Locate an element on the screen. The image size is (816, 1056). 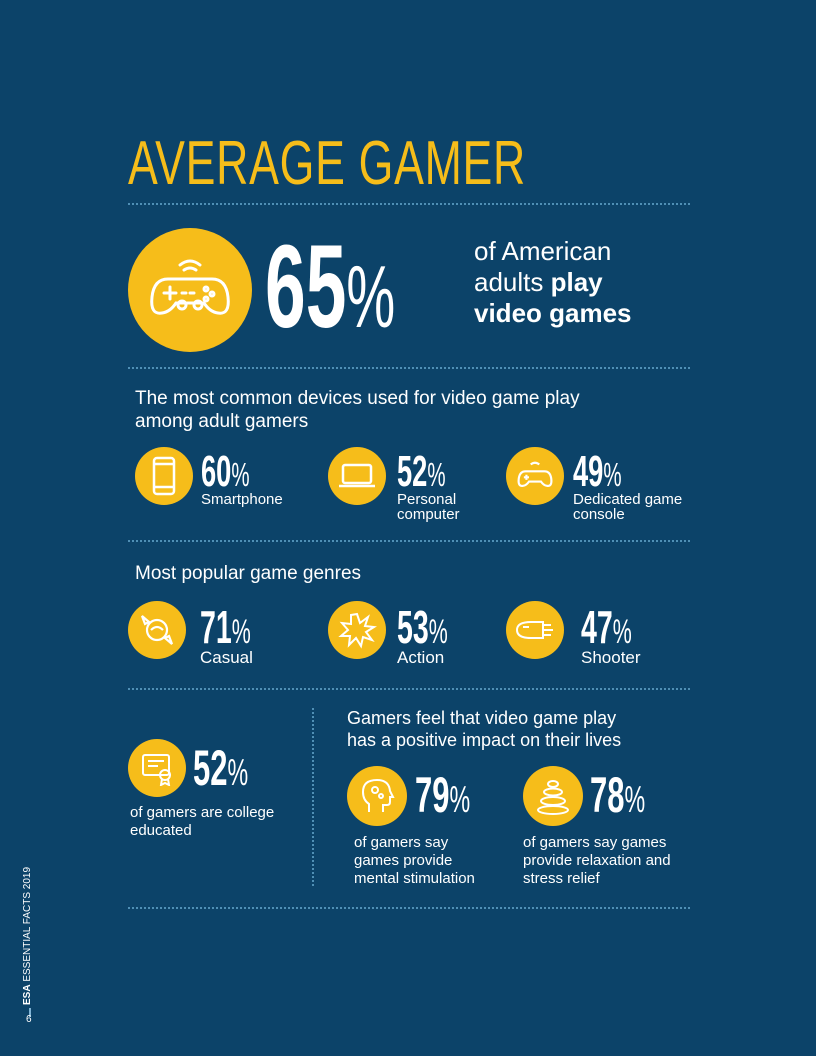
genre-stat: 71% is located at coordinates (225, 627).